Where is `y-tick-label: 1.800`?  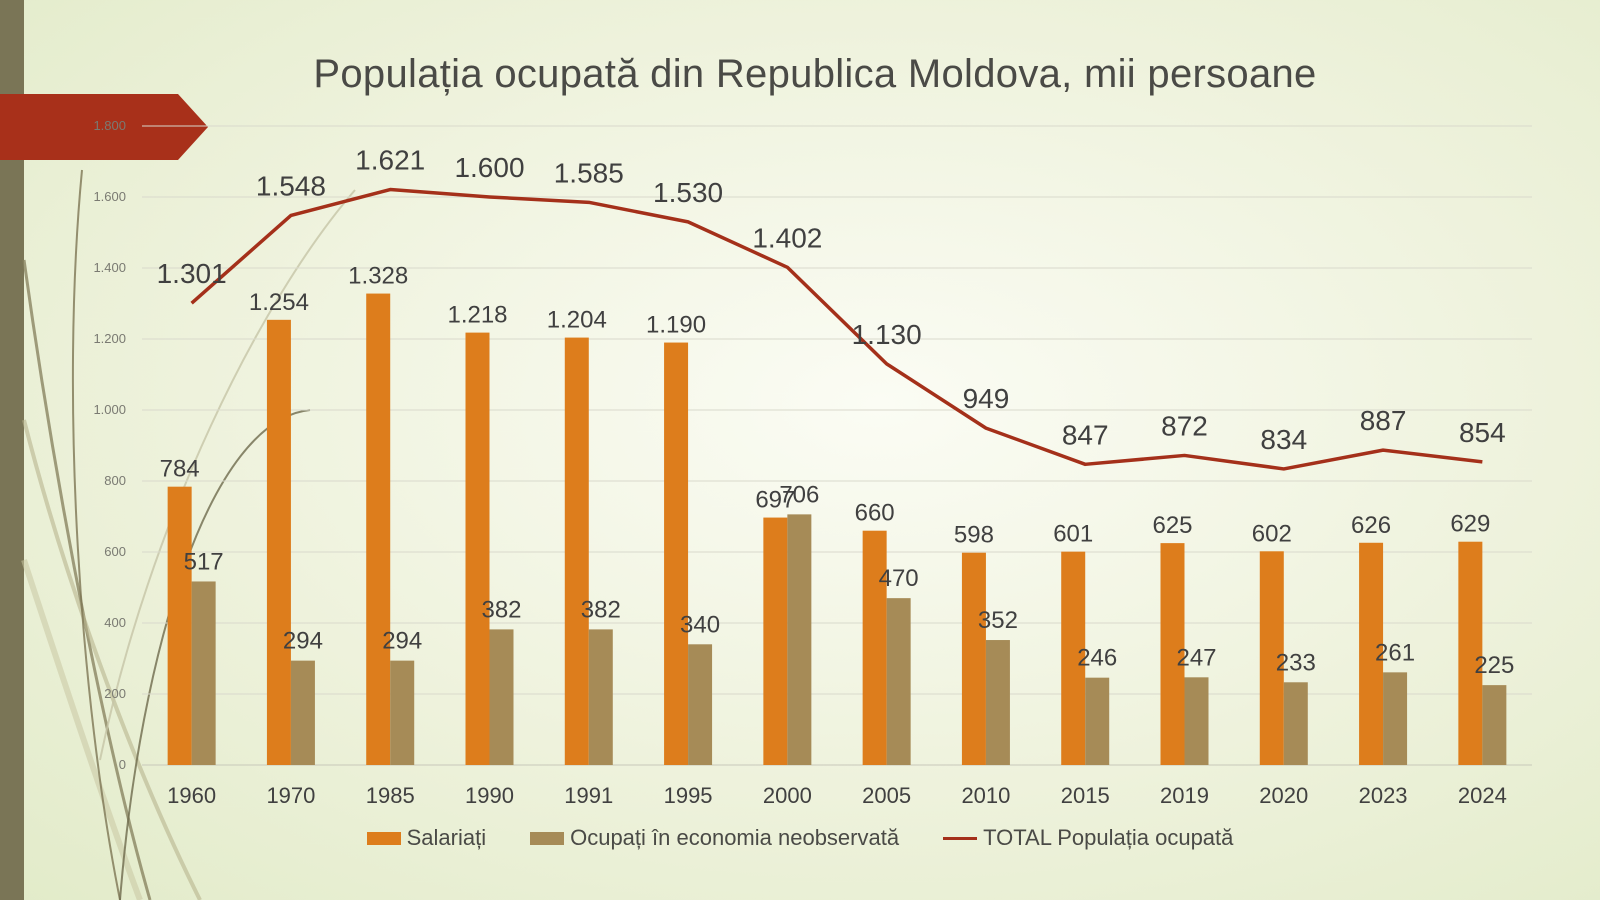 y-tick-label: 1.800 is located at coordinates (109, 125).